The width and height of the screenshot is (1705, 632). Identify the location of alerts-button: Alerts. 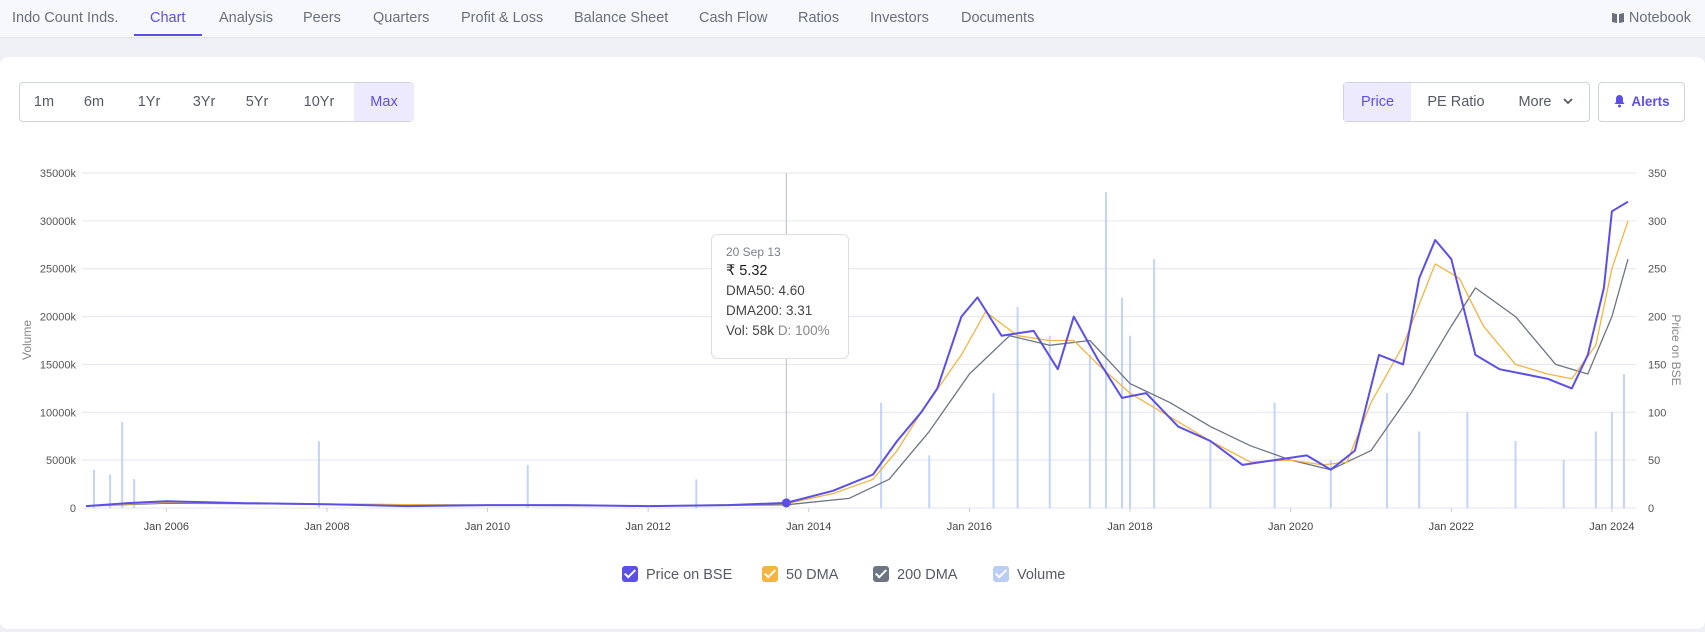
(1641, 102).